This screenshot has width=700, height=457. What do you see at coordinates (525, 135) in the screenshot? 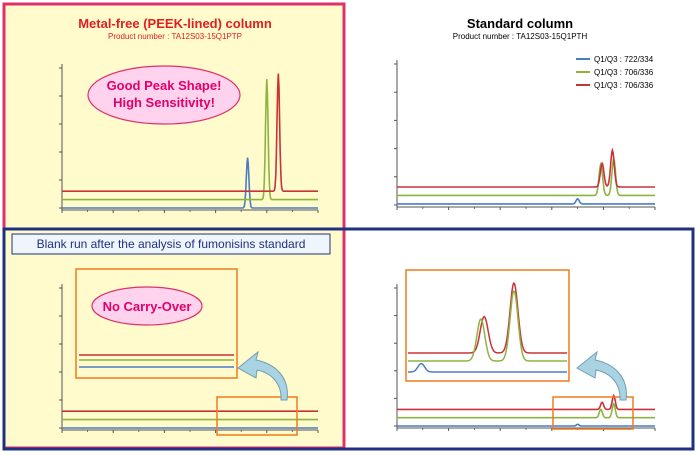
I see `standard-standard-chart` at bounding box center [525, 135].